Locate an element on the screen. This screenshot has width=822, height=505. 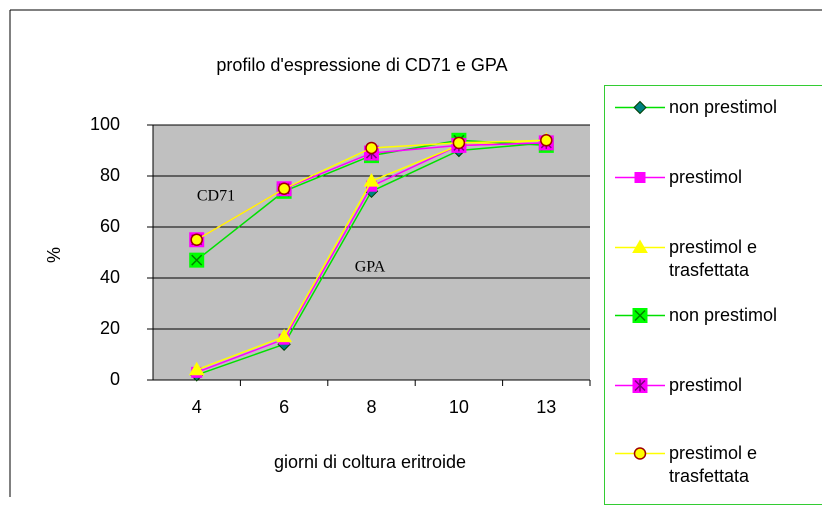
y-tick-label: 20 is located at coordinates (110, 328).